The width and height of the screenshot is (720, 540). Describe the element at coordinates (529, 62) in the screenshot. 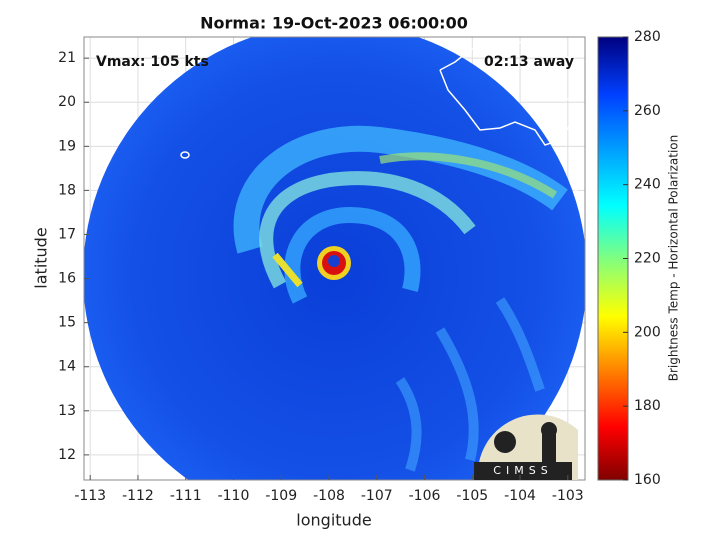

I see `time-offset-label: 02:13 away` at that location.